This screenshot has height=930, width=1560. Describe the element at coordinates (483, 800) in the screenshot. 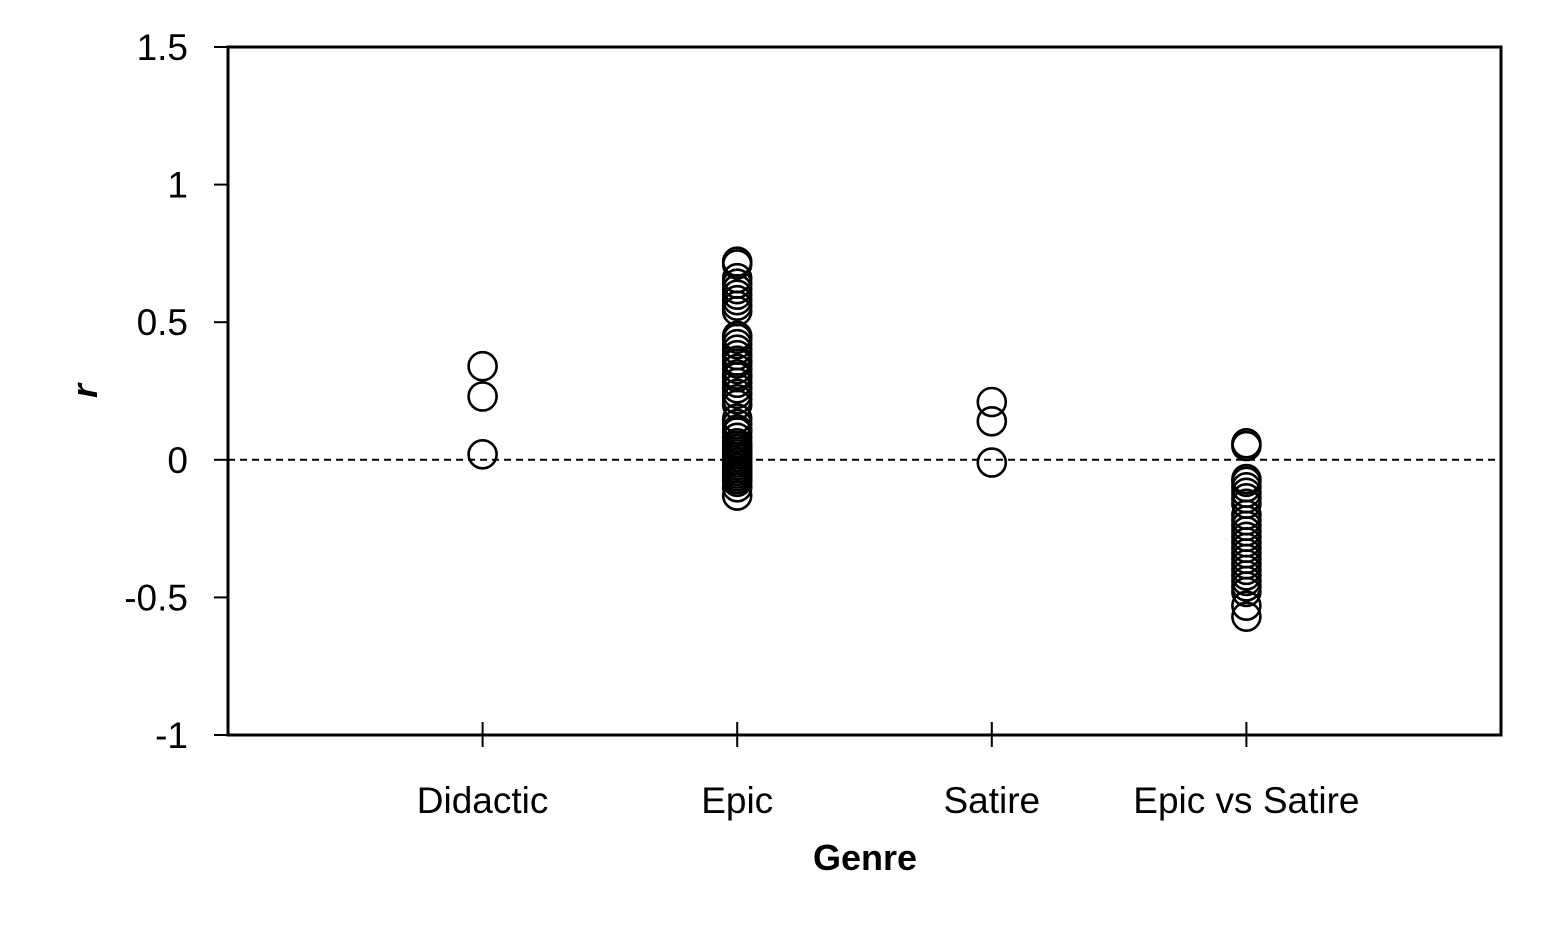

I see `x-tick-label: Didactic` at that location.